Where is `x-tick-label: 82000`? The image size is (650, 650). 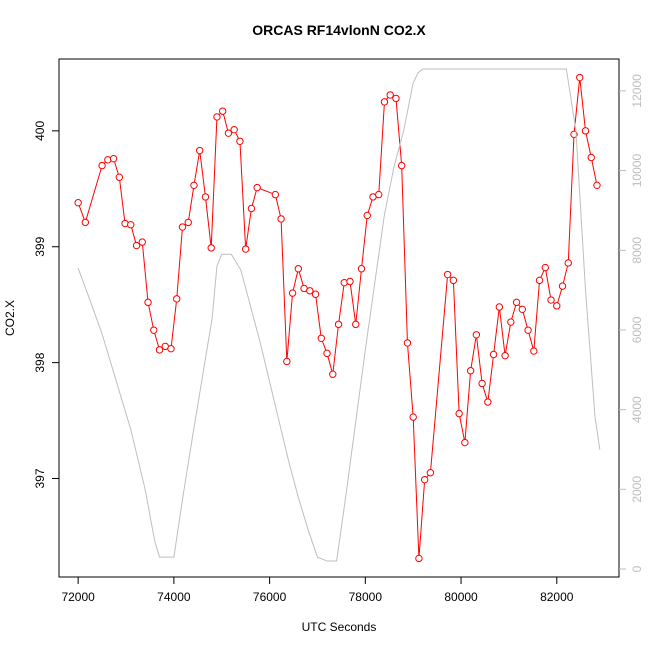
x-tick-label: 82000 is located at coordinates (557, 597).